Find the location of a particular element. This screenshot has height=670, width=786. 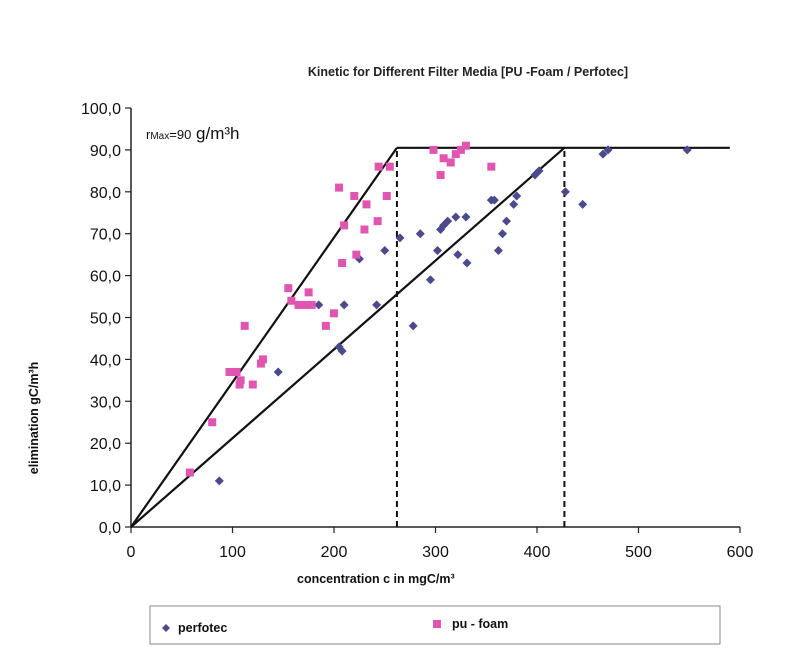

x-tick-label: 400 is located at coordinates (537, 552).